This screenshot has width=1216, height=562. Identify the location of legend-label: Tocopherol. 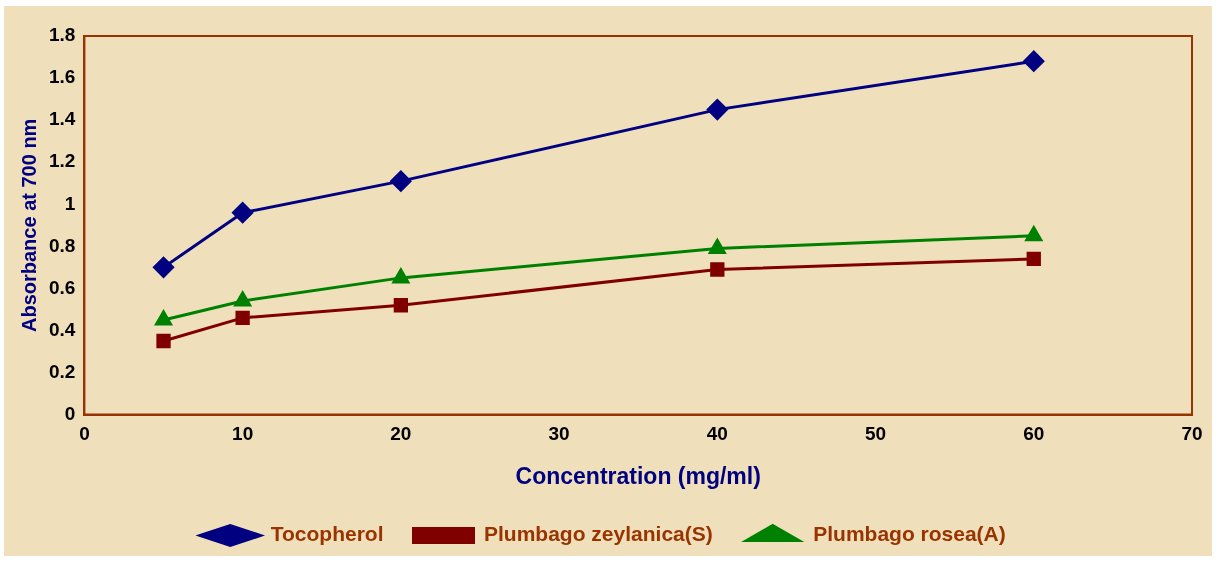
(327, 534).